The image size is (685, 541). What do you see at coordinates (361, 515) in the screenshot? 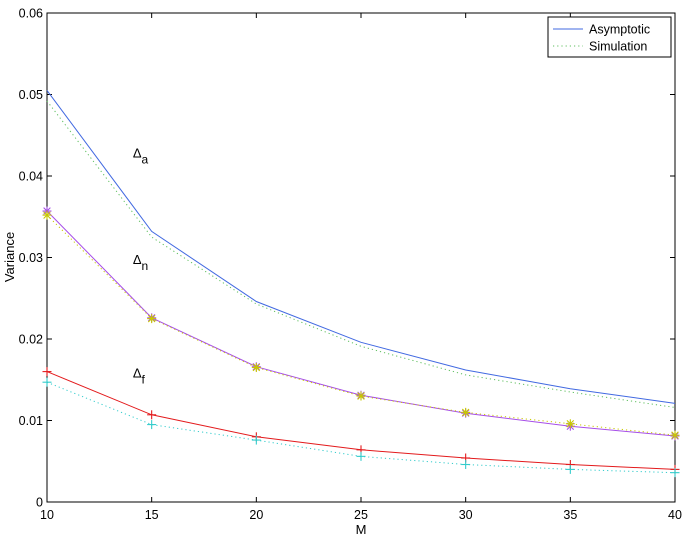
I see `x-tick-label: 25` at bounding box center [361, 515].